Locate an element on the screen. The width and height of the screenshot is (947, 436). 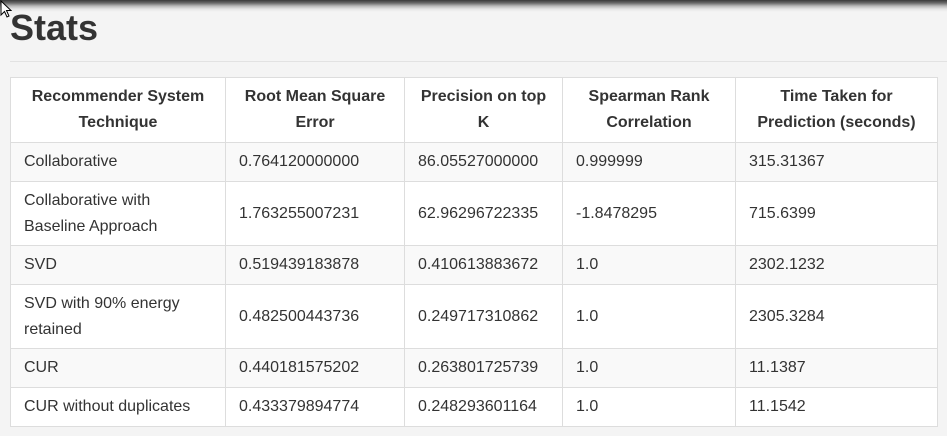
cell-rmse: 0.433379894774 is located at coordinates (315, 407).